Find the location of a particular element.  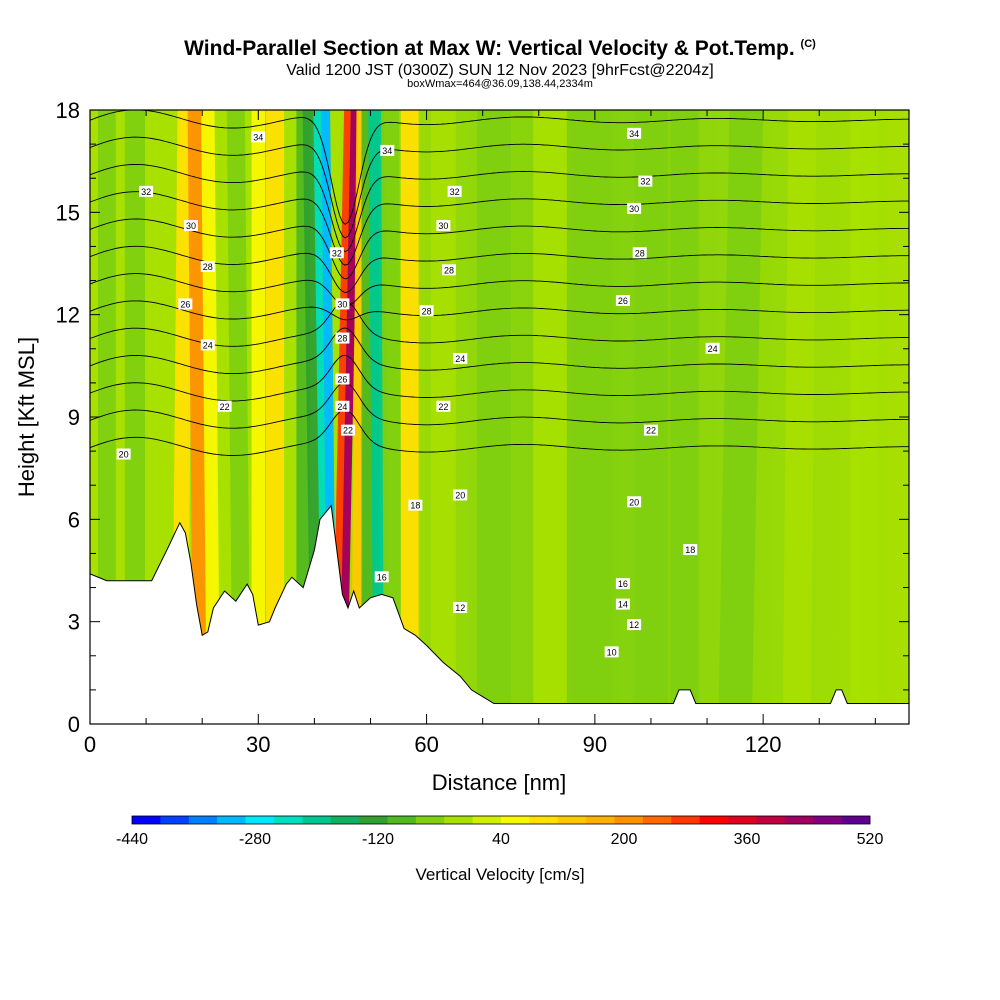

y-tick-label: 3 is located at coordinates (74, 622).